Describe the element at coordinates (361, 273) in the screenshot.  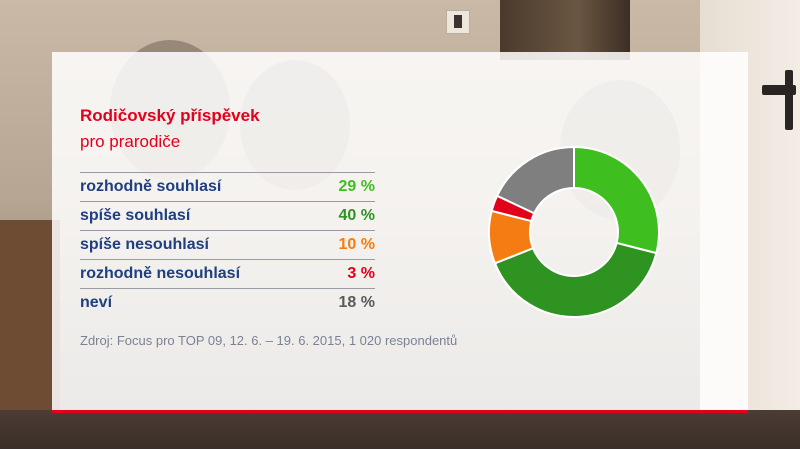
I see `data-label: 3 %` at that location.